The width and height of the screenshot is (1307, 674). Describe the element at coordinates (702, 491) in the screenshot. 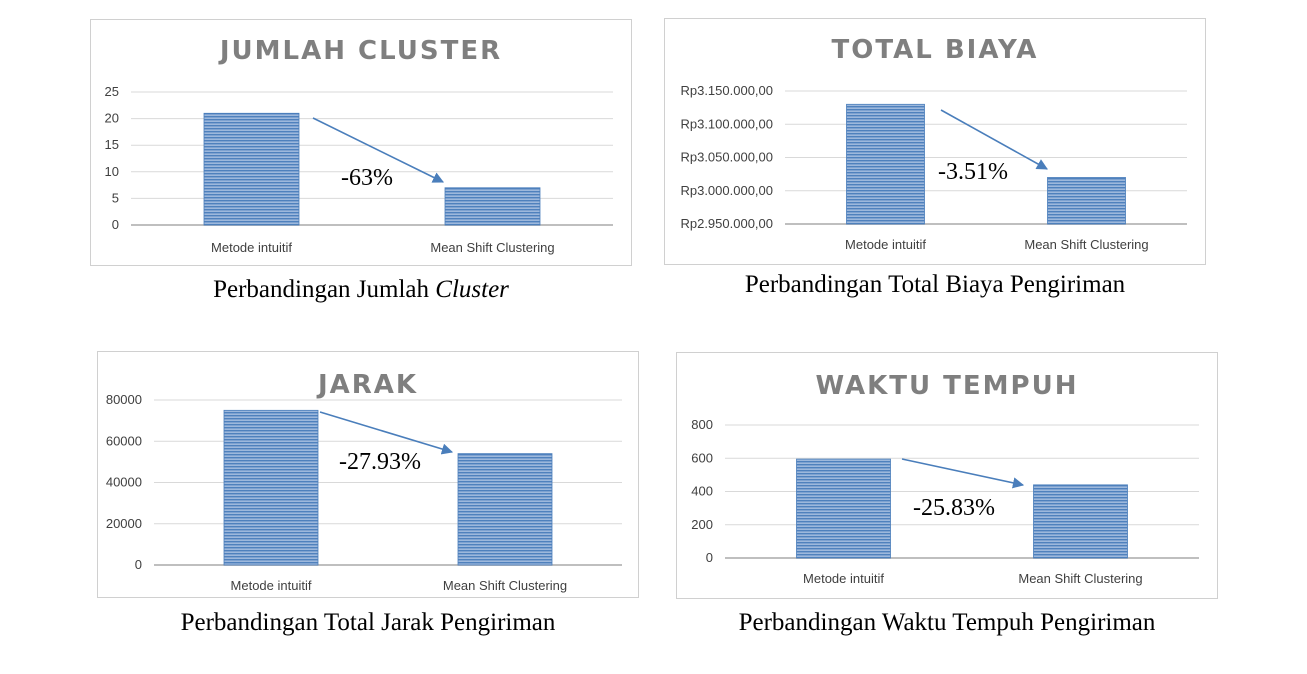

I see `y-tick-label: 400` at that location.